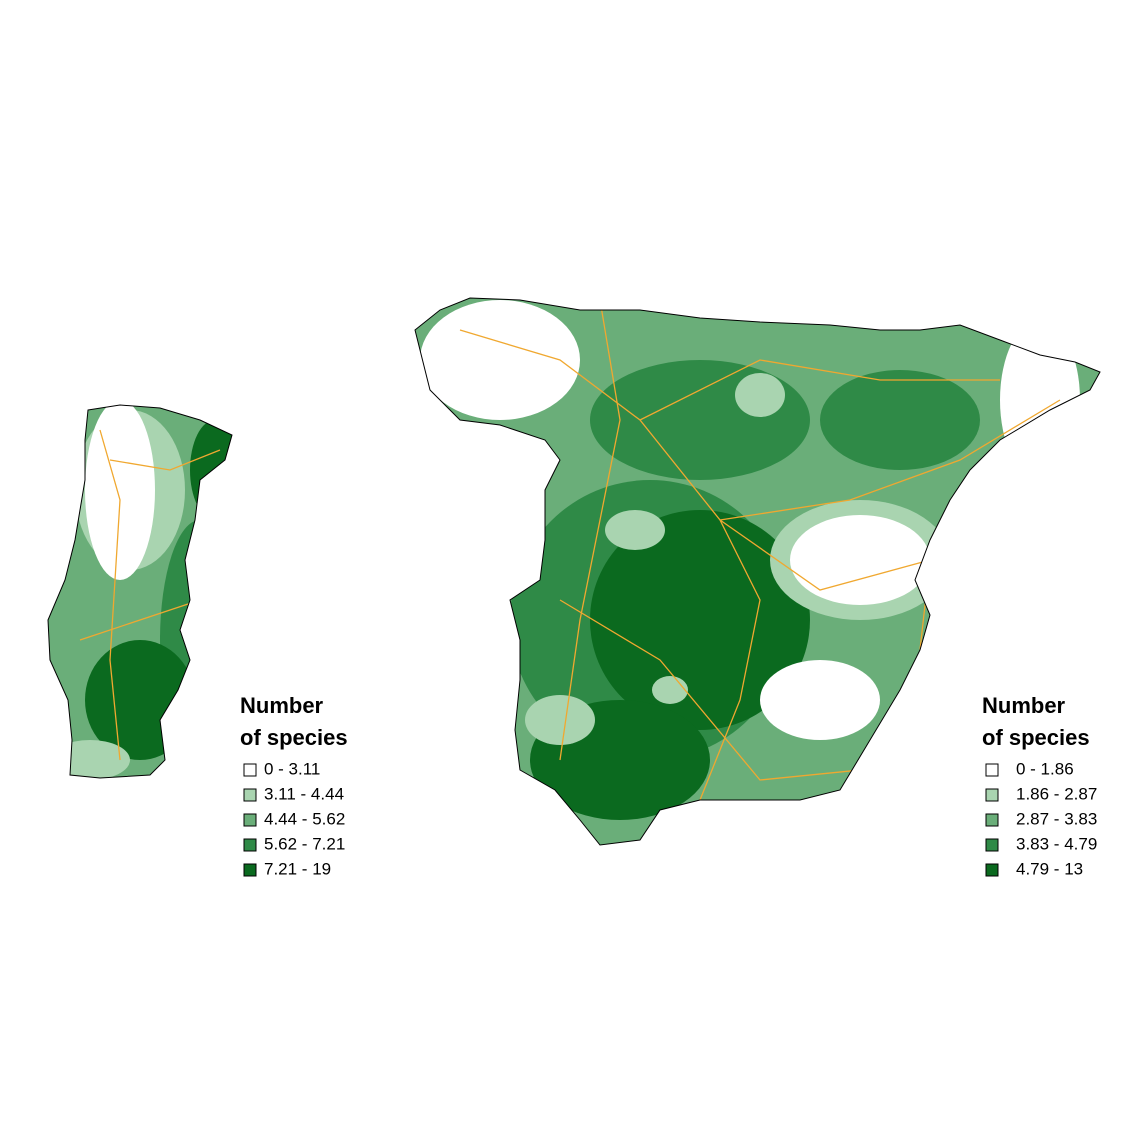 Image resolution: width=1130 pixels, height=1130 pixels. What do you see at coordinates (1056, 843) in the screenshot?
I see `legend-label: 3.83 - 4.79` at bounding box center [1056, 843].